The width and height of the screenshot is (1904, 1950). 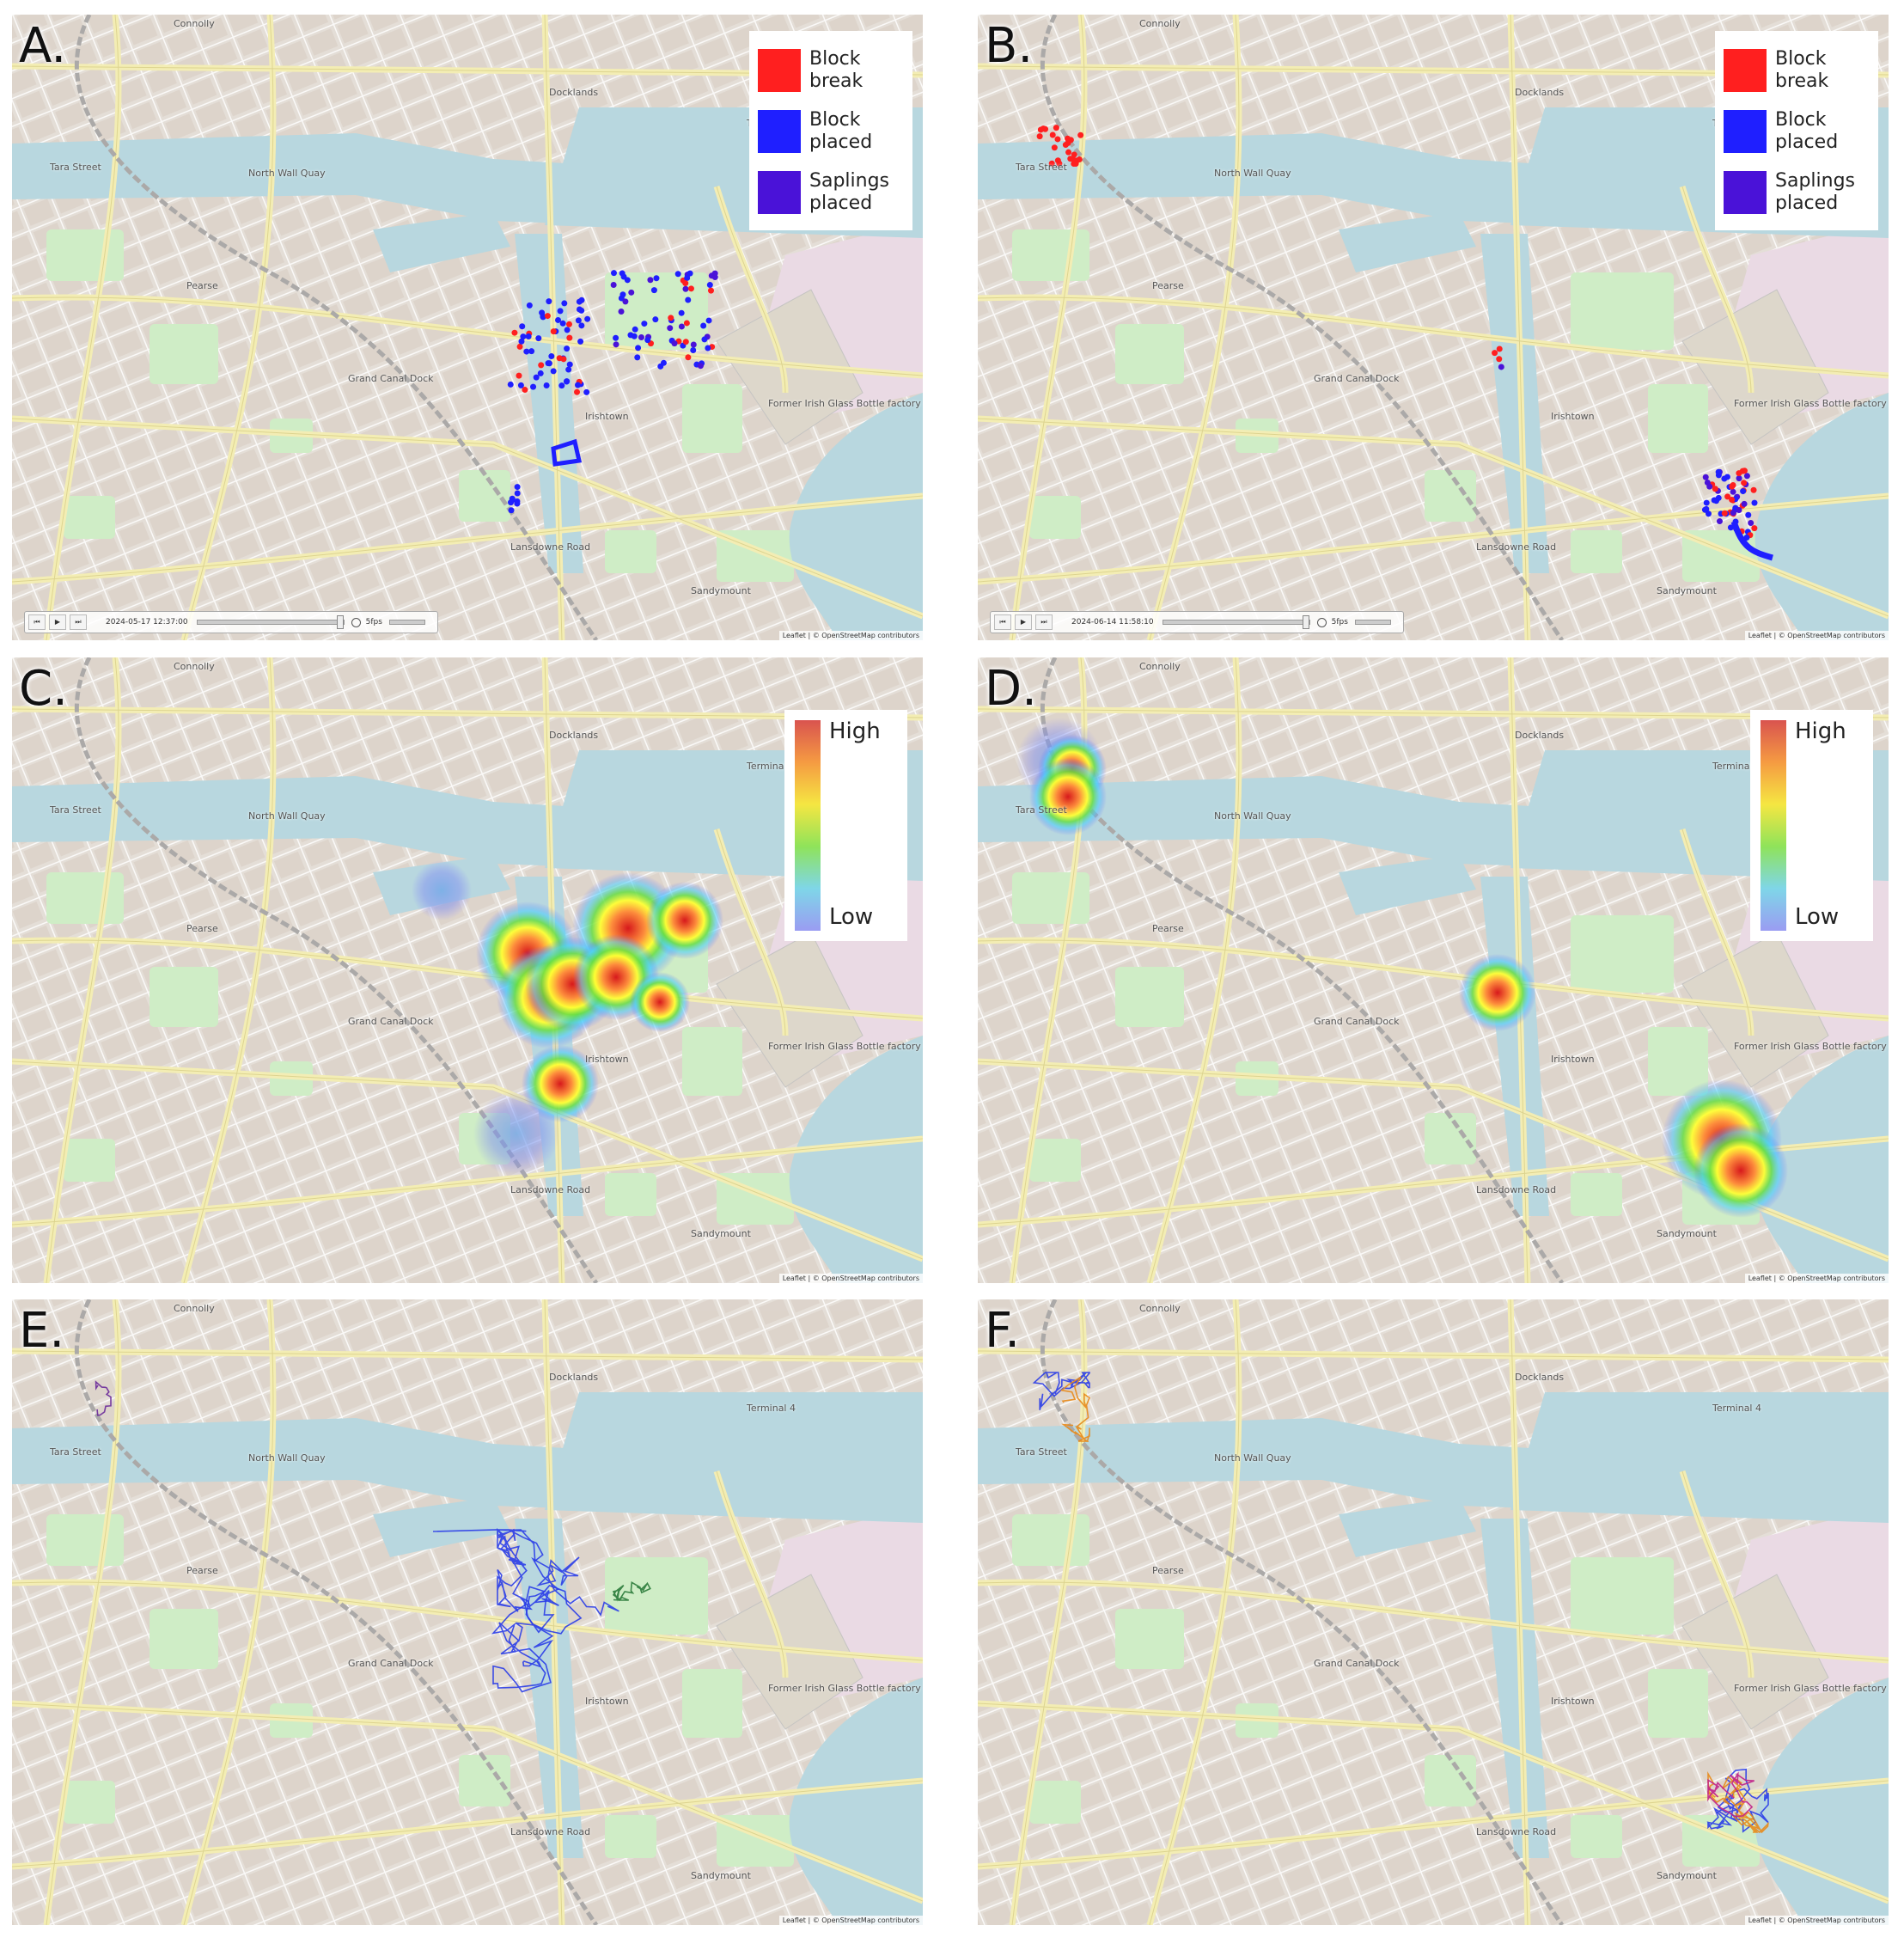 What do you see at coordinates (1737, 766) in the screenshot?
I see `map-label: Terminal 4` at bounding box center [1737, 766].